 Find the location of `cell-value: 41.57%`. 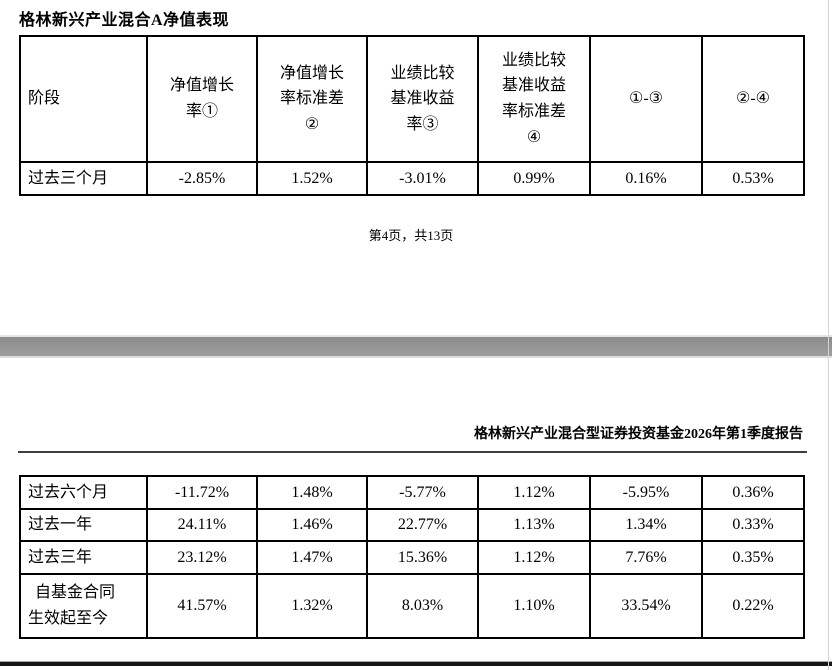

cell-value: 41.57% is located at coordinates (202, 606).